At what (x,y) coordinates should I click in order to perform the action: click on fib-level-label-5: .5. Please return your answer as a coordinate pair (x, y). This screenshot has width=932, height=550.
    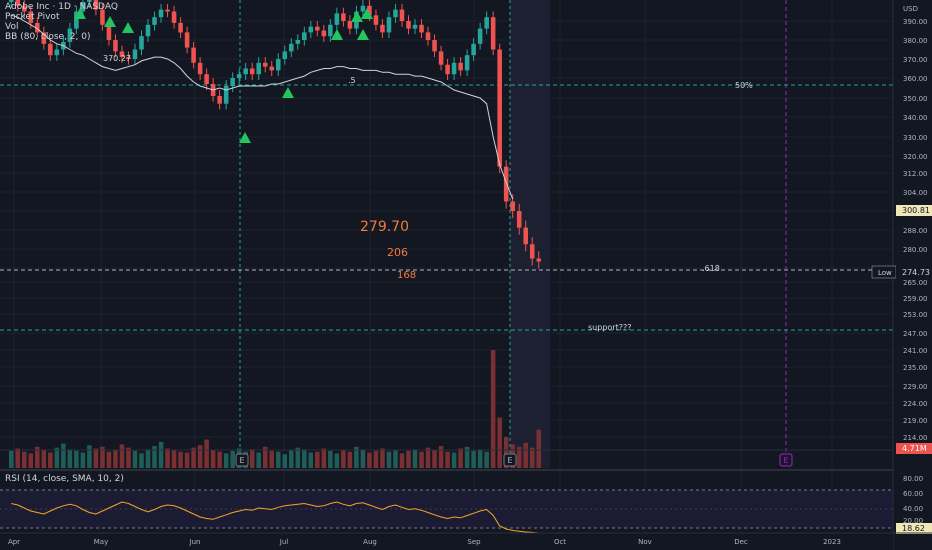
    Looking at the image, I should click on (352, 80).